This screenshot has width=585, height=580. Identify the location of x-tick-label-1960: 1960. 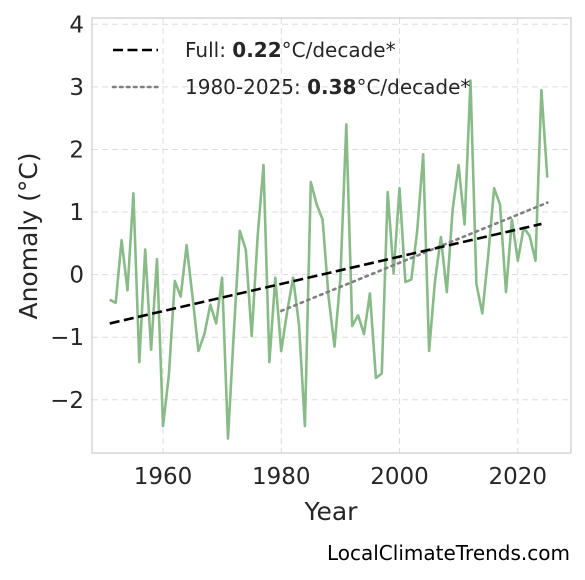
(163, 477).